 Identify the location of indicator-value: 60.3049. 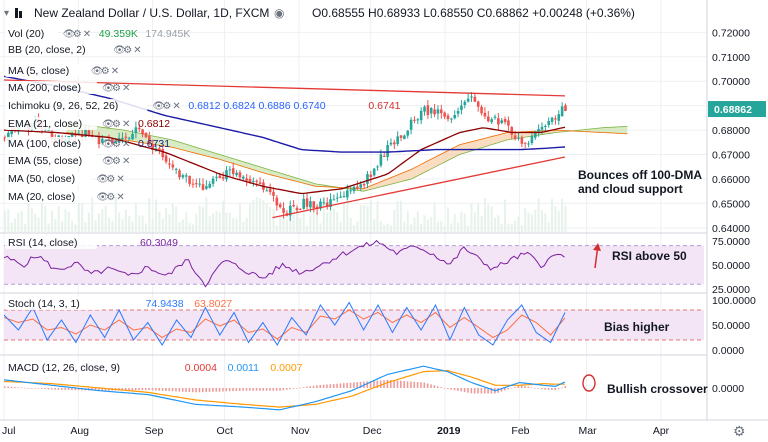
(159, 243).